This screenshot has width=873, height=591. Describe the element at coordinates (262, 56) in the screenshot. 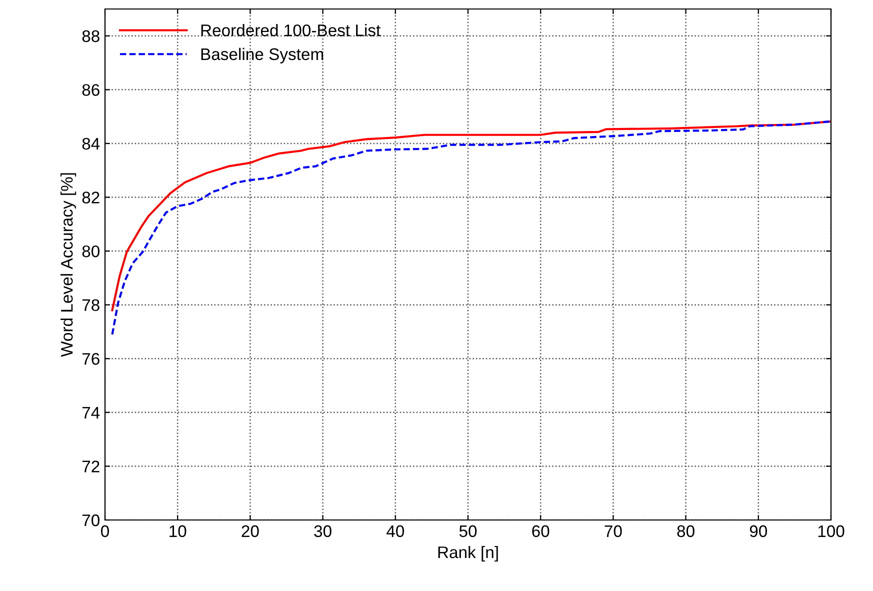

I see `legend-label: Baseline System` at that location.